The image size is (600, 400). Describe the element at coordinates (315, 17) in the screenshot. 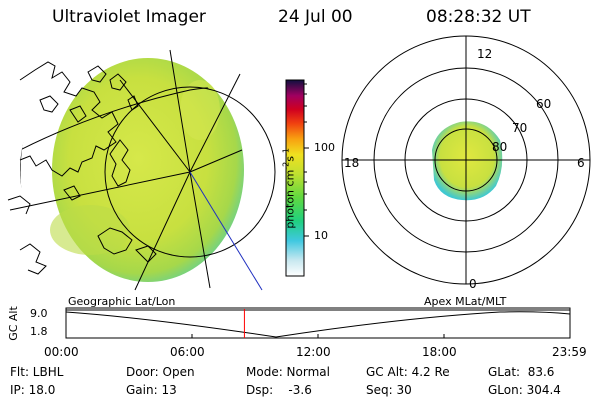

I see `date-label: 24 Jul 00` at that location.